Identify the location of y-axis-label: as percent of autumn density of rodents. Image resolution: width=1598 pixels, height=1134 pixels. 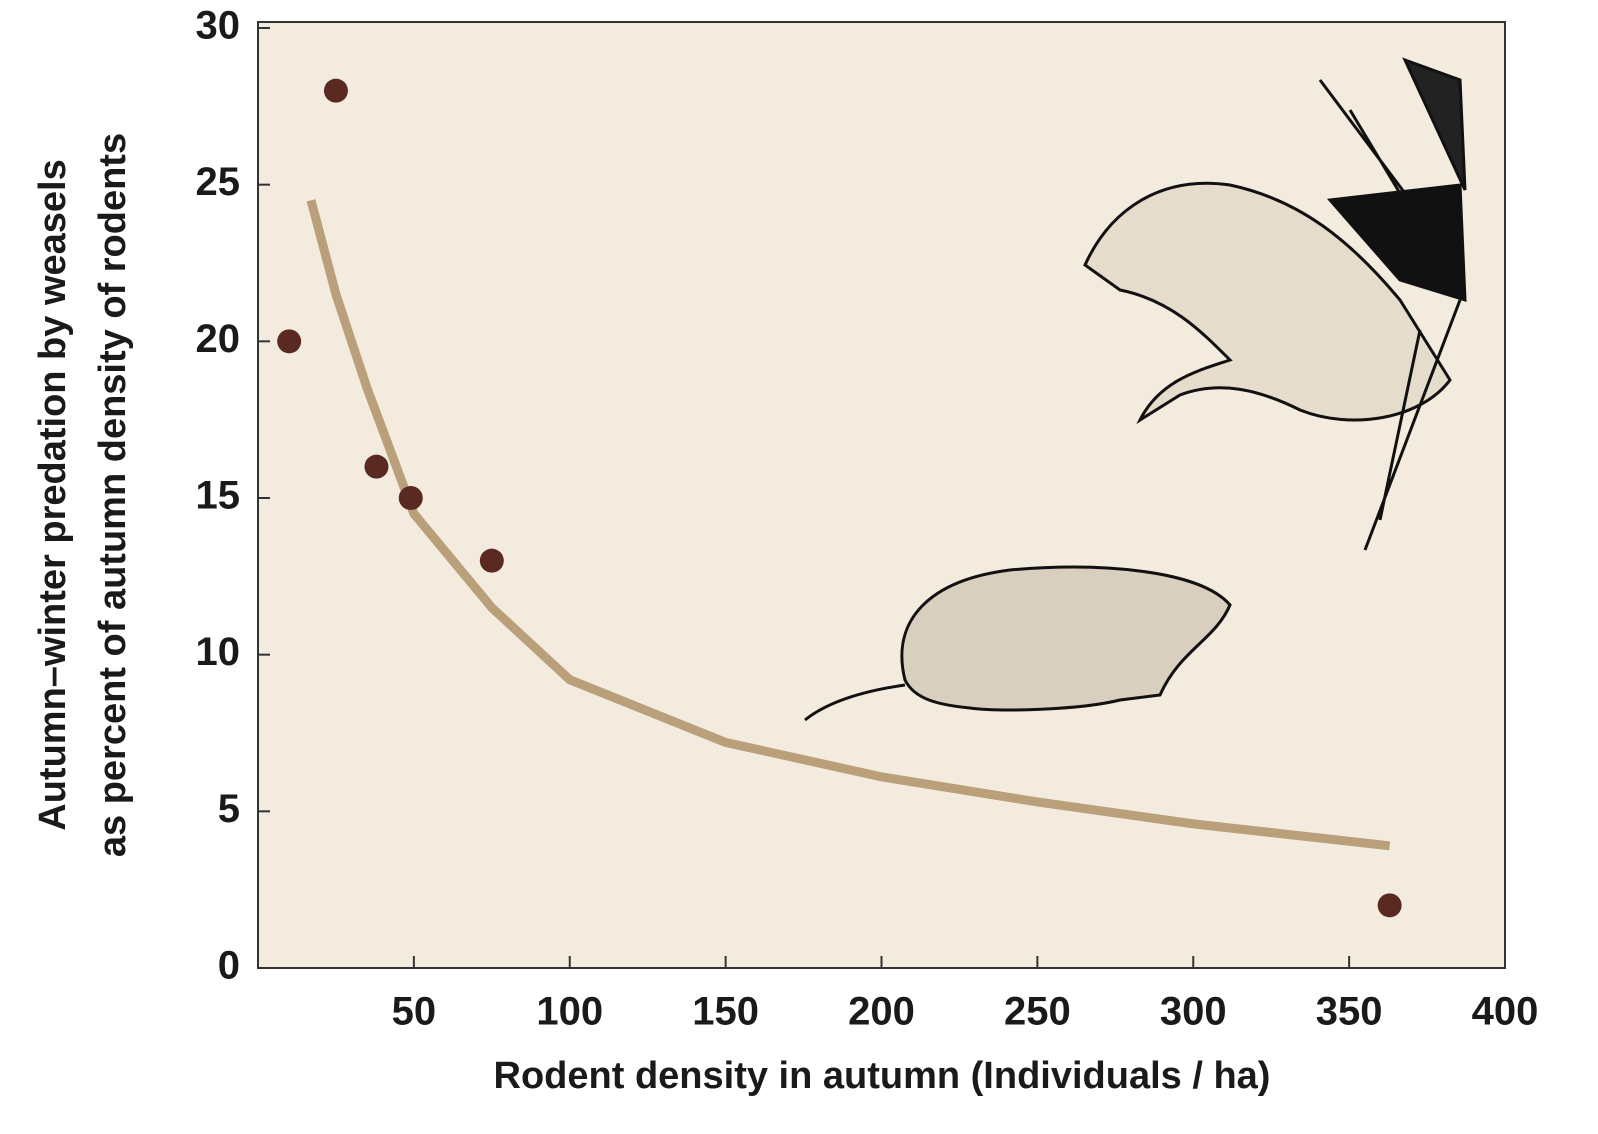
(113, 495).